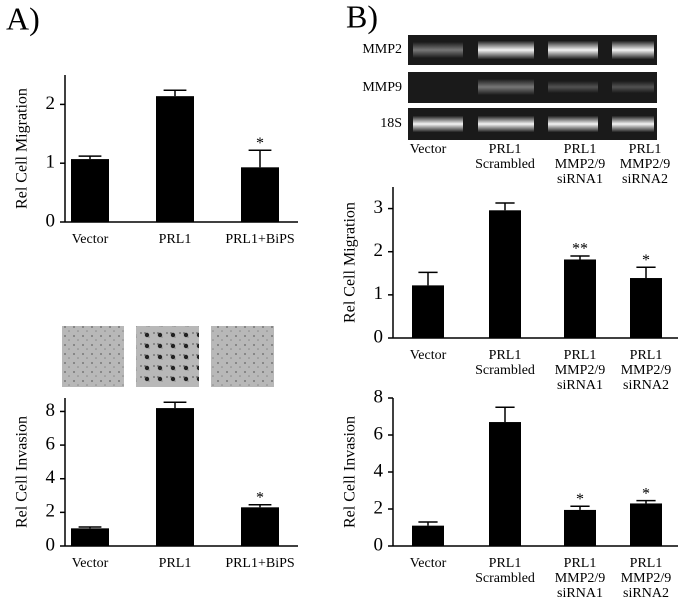 The image size is (679, 604). What do you see at coordinates (580, 249) in the screenshot?
I see `significance: **` at bounding box center [580, 249].